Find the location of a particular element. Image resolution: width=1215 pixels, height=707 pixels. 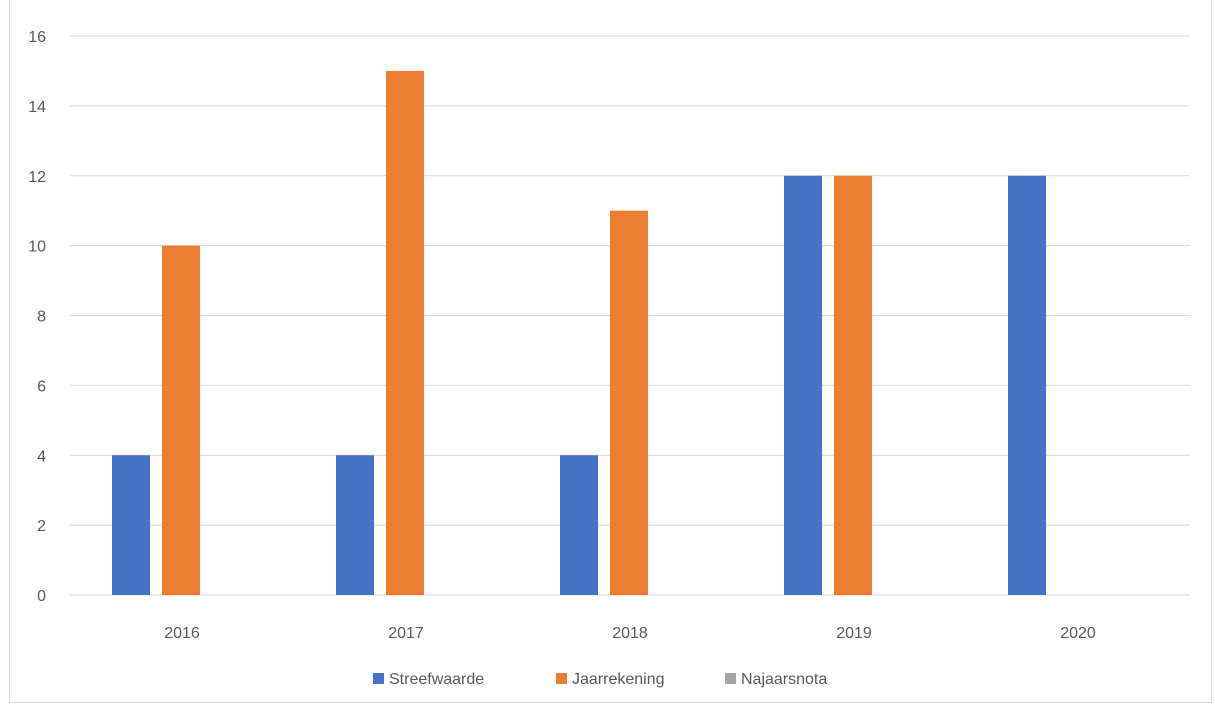

x-axis-ticks: 2016 2017 2018 2019 2020 is located at coordinates (630, 633).